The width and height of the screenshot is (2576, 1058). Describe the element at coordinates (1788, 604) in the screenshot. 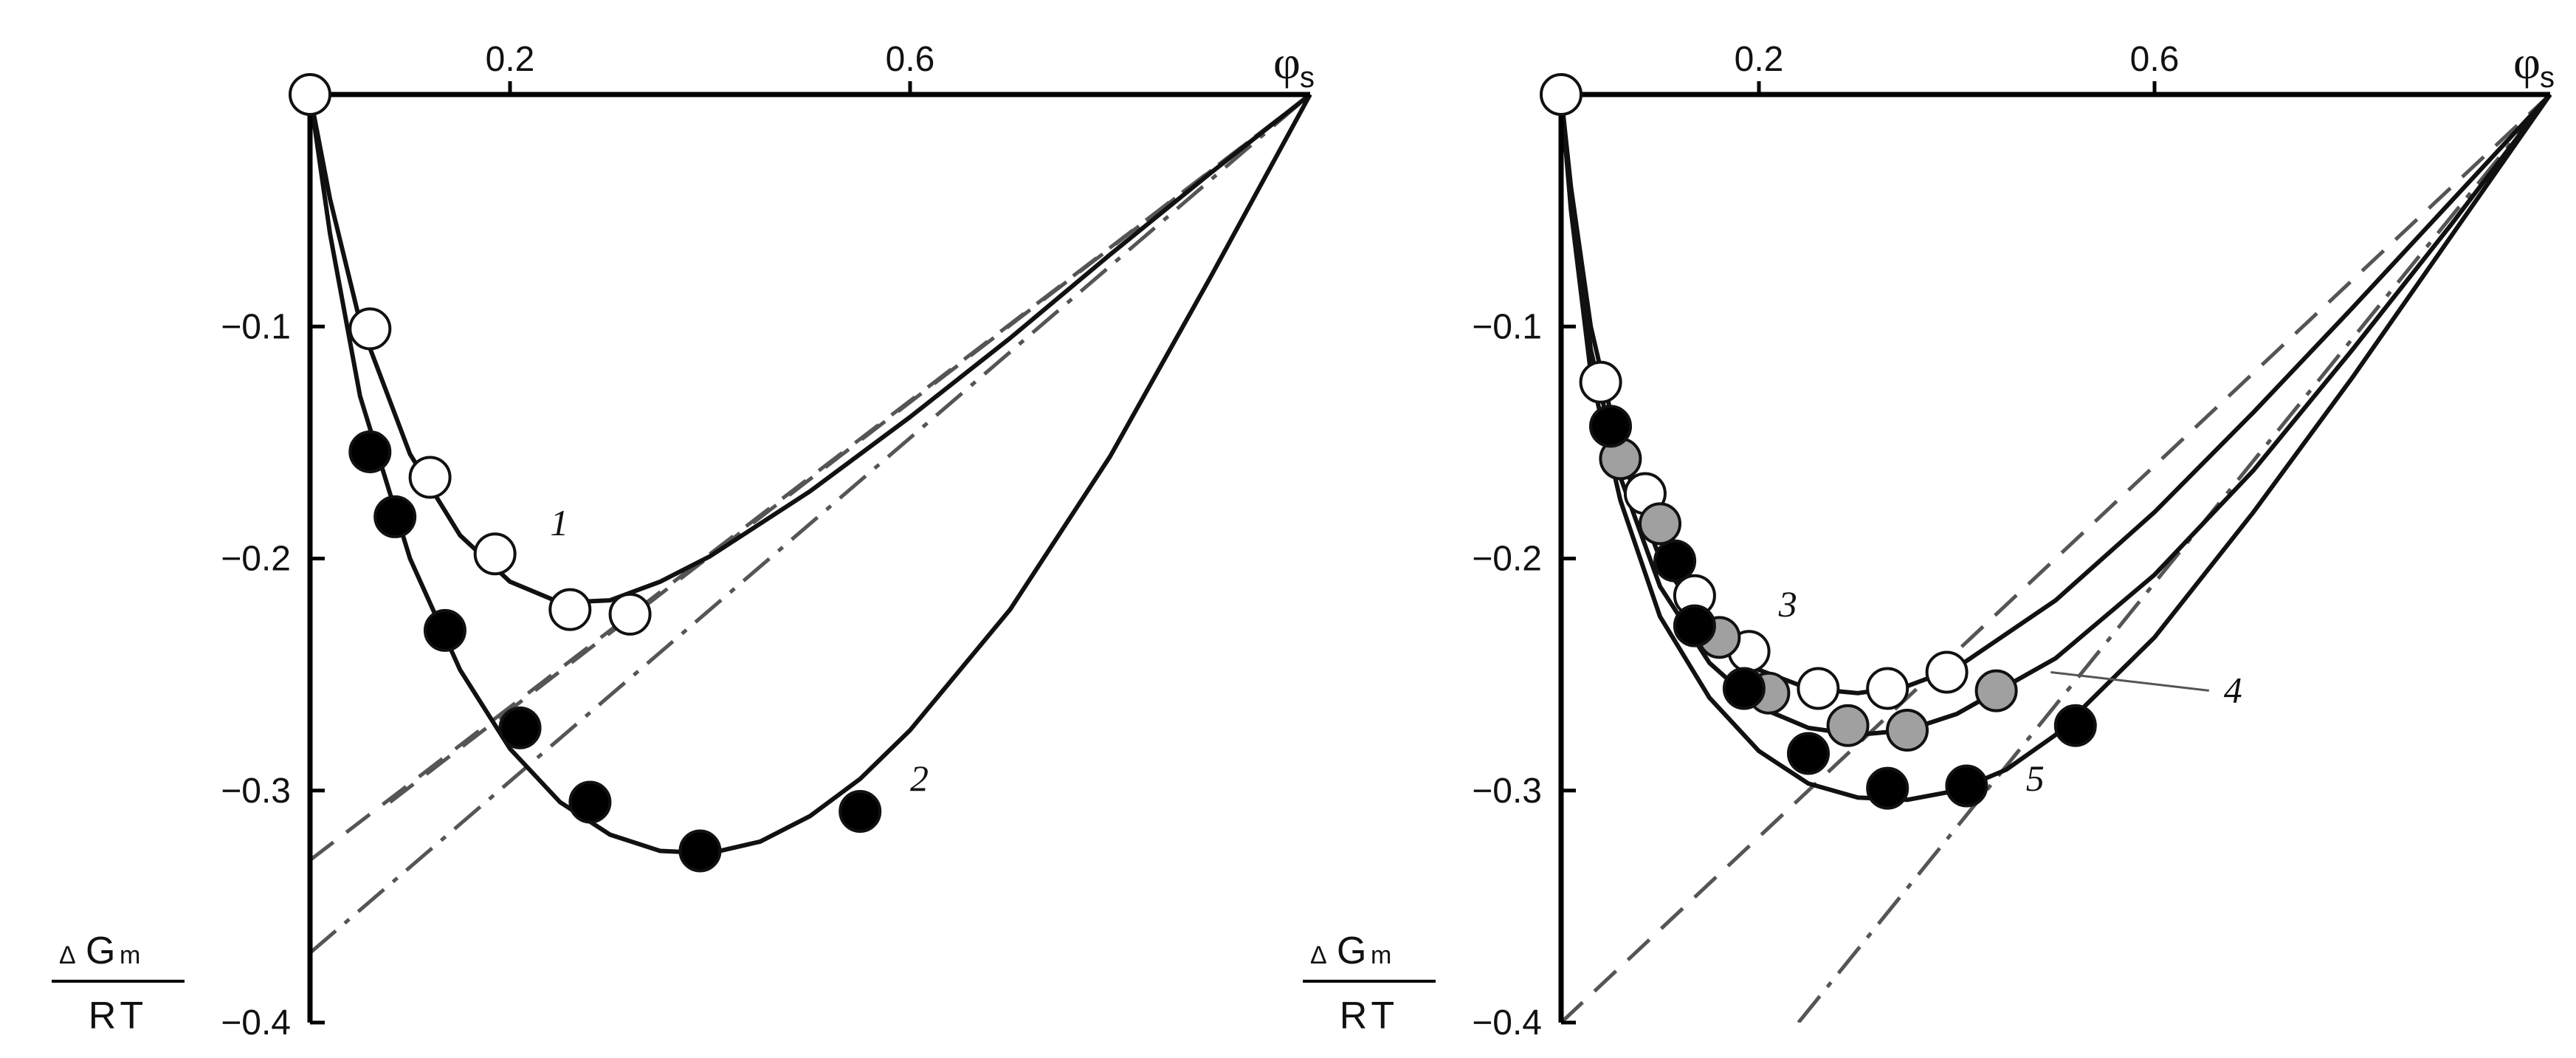

I see `curve-label-3: 3` at that location.